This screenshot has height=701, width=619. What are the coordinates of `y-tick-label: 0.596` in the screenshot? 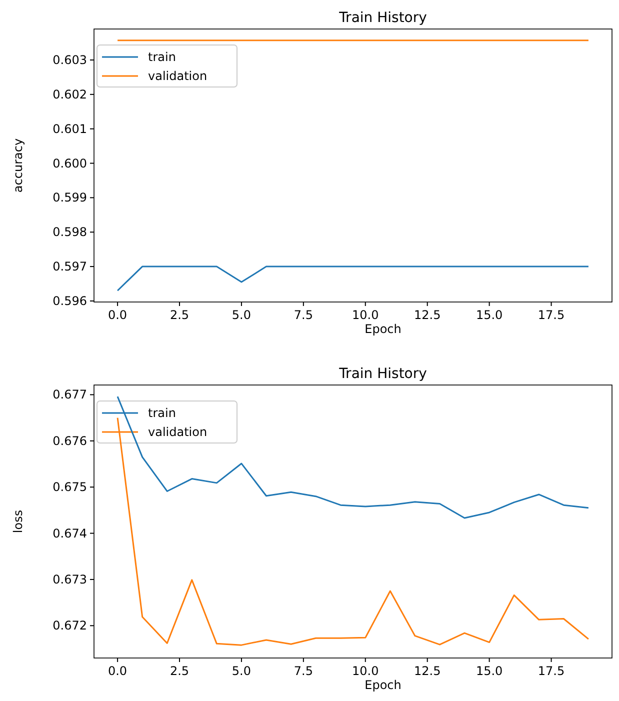 It's located at (69, 301).